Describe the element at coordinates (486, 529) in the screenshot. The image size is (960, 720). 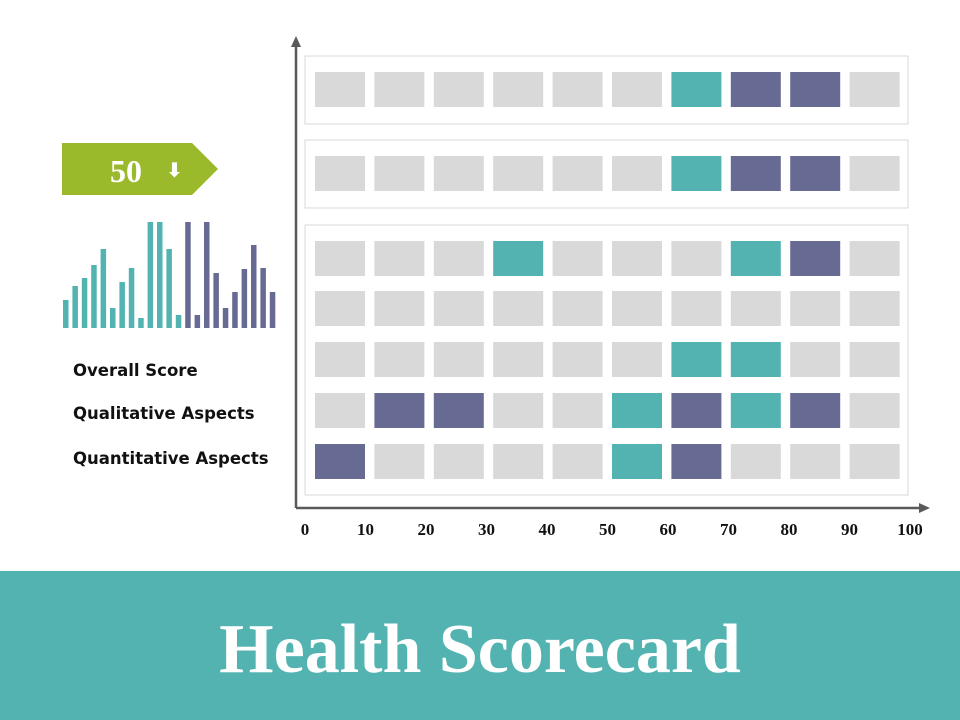
I see `x-tick-label: 30` at that location.